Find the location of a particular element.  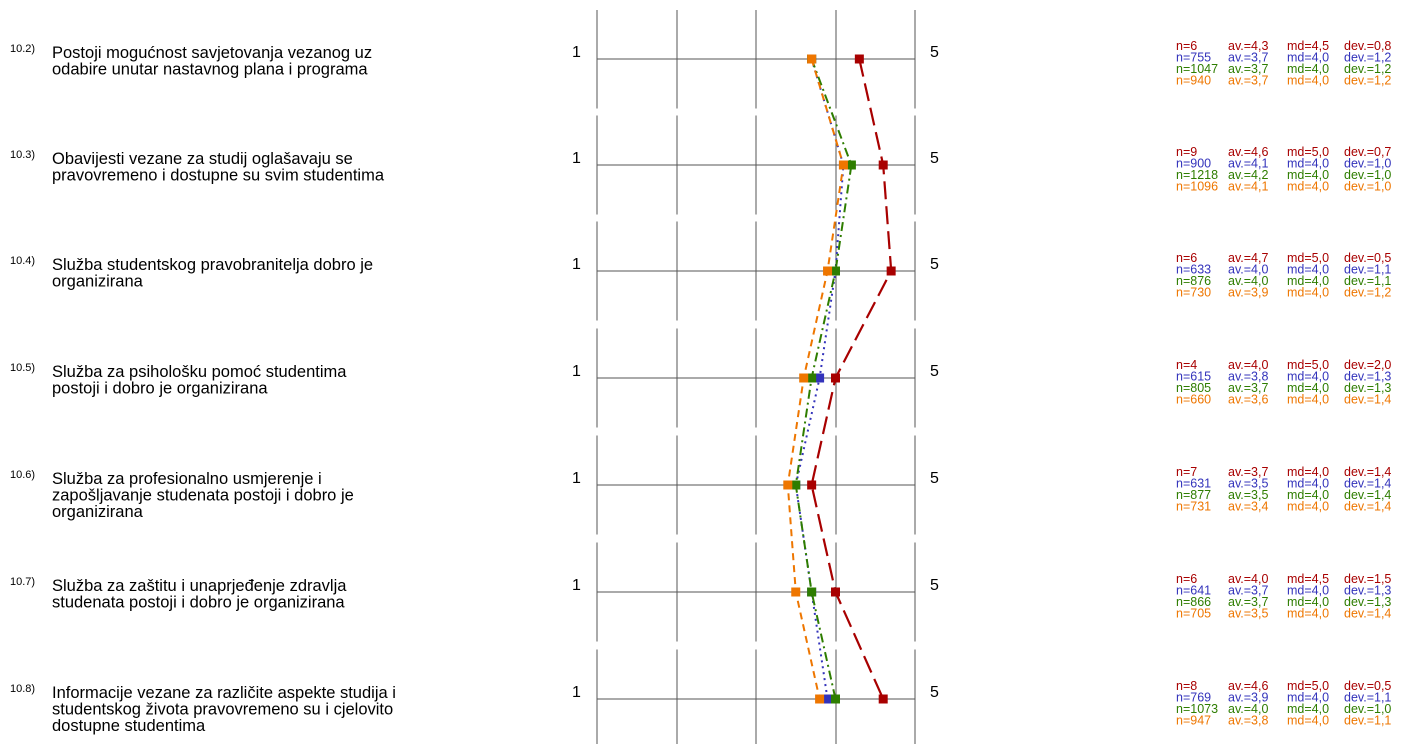

stat-n: n=755 is located at coordinates (1193, 58).